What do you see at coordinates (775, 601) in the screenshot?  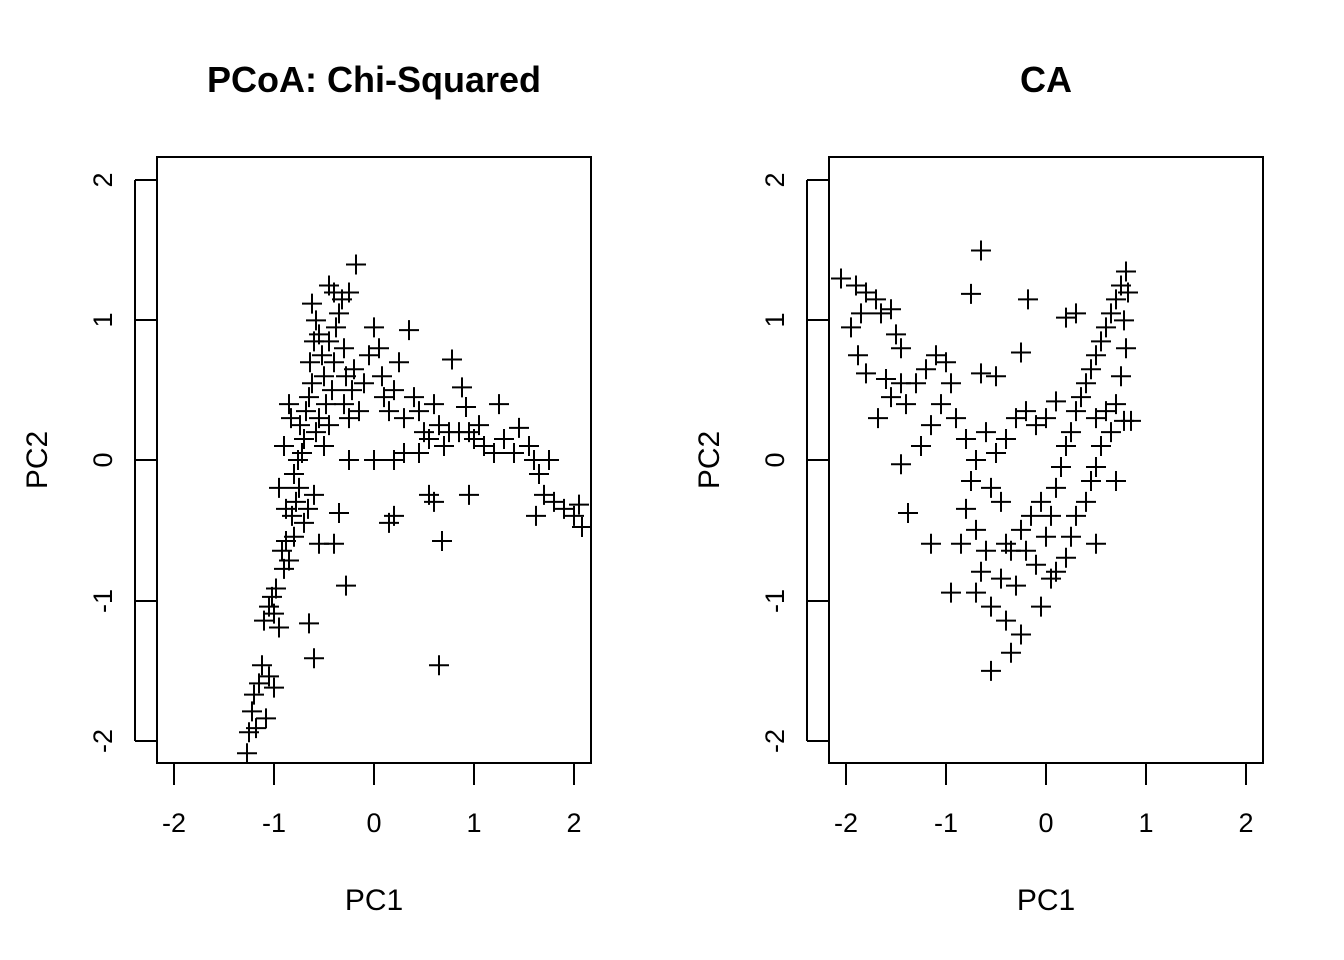 I see `y-tick-label: -1` at bounding box center [775, 601].